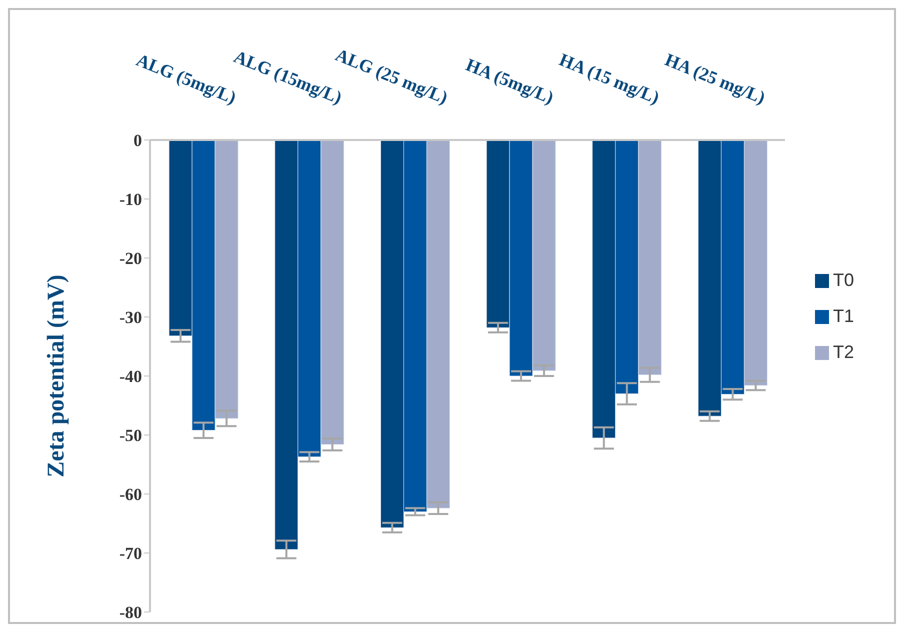 This screenshot has width=904, height=629. What do you see at coordinates (715, 78) in the screenshot?
I see `x-tick-label: HA (25 mg/L)` at bounding box center [715, 78].